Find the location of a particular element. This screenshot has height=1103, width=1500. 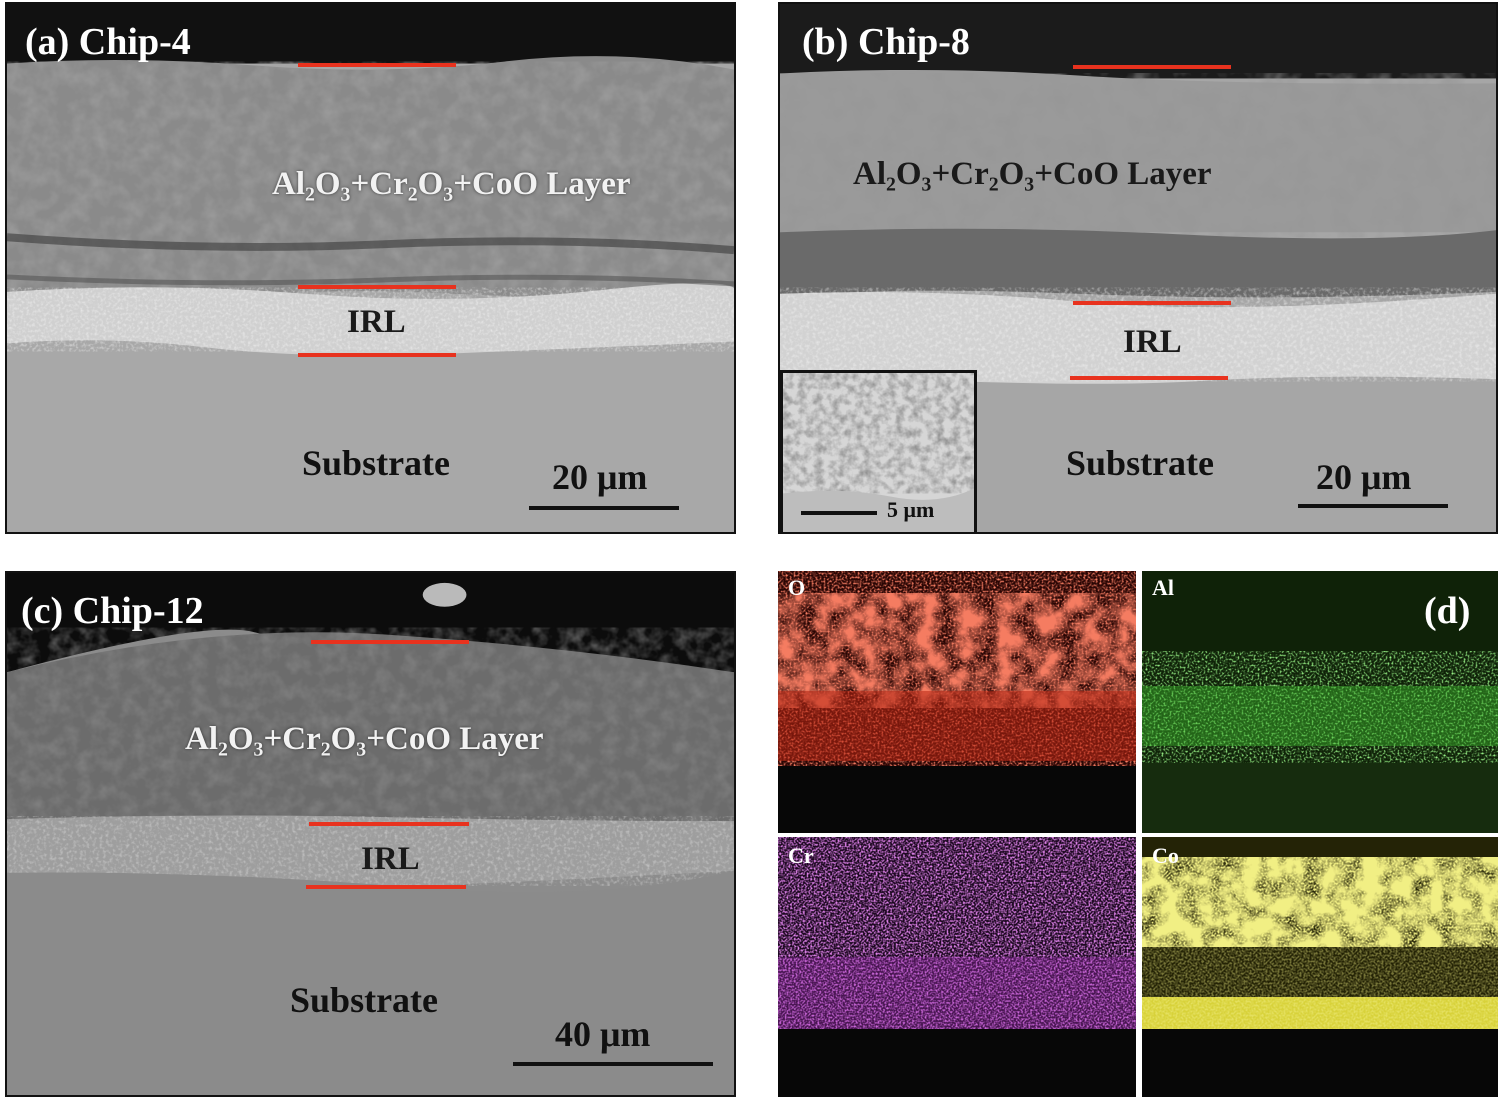

panel-b-label: (b) Chip-8 is located at coordinates (886, 42).